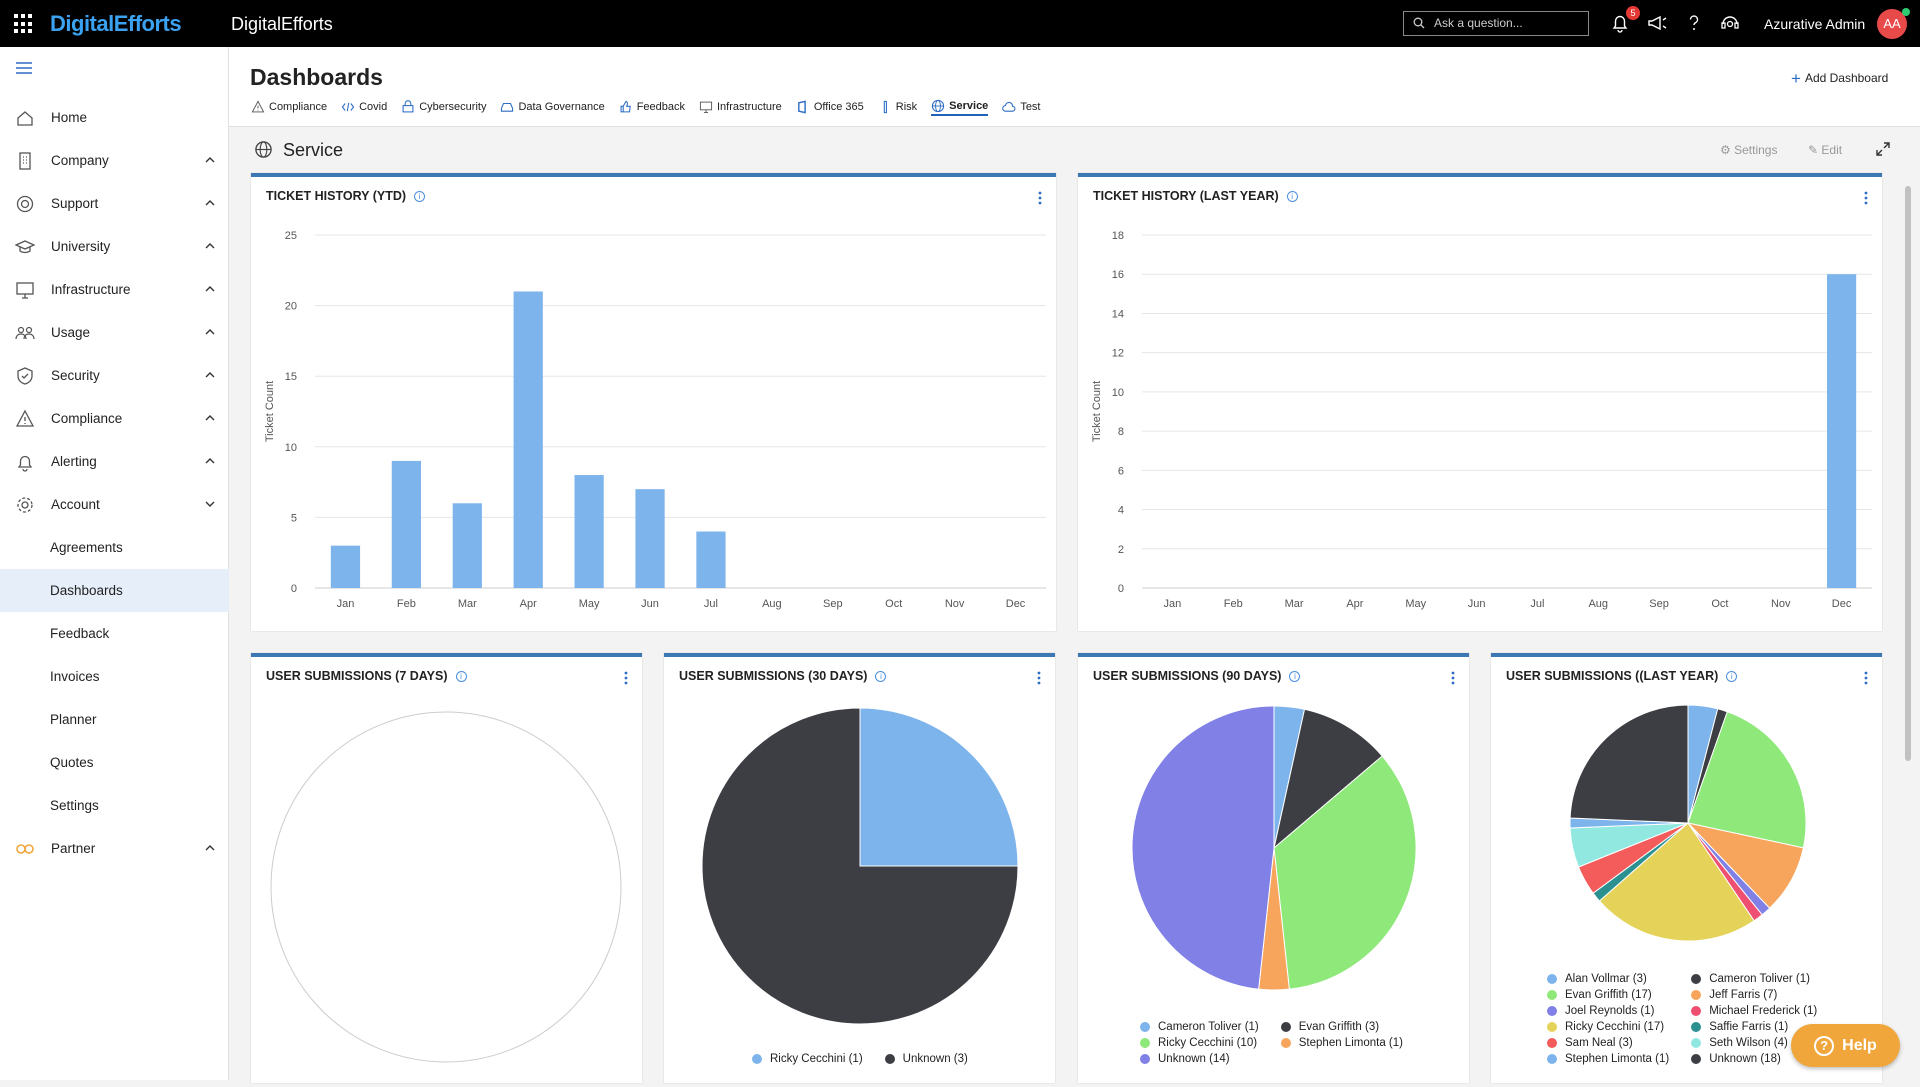 The width and height of the screenshot is (1920, 1087). What do you see at coordinates (364, 107) in the screenshot?
I see `tab-covid: Covid` at bounding box center [364, 107].